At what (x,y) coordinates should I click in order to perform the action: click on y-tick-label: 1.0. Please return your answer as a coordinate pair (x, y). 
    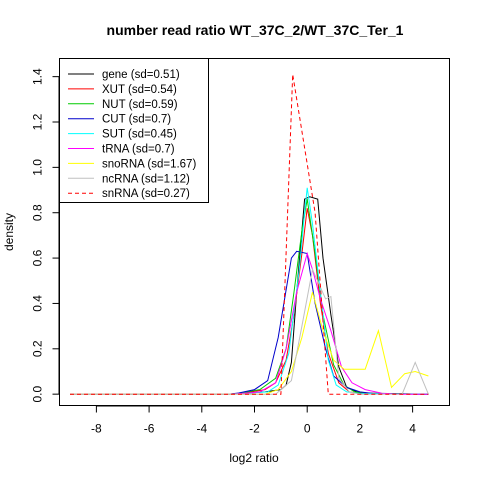
    Looking at the image, I should click on (38, 167).